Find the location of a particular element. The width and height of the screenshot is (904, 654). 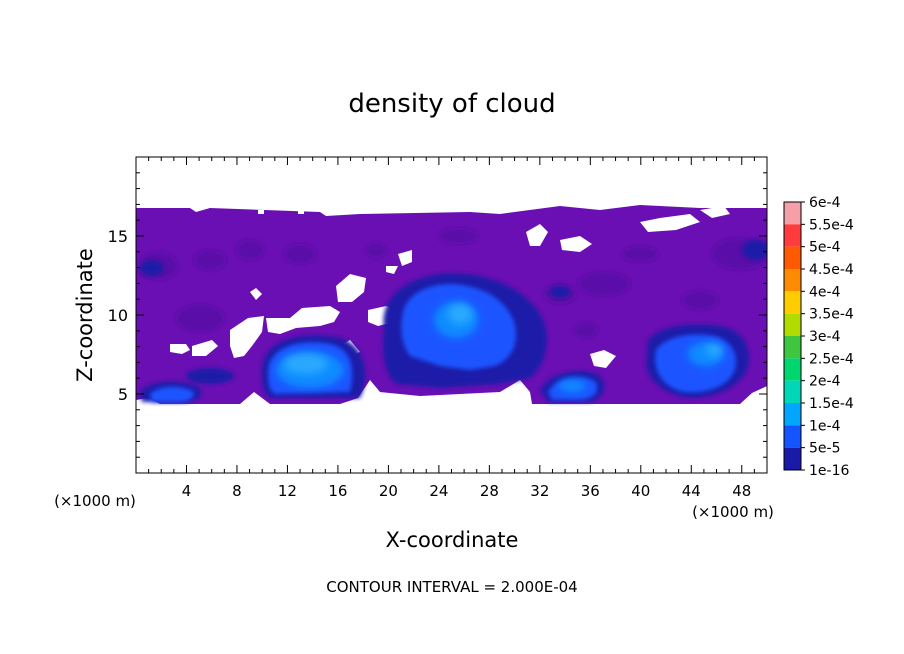

x-tick-label: 20 is located at coordinates (388, 491).